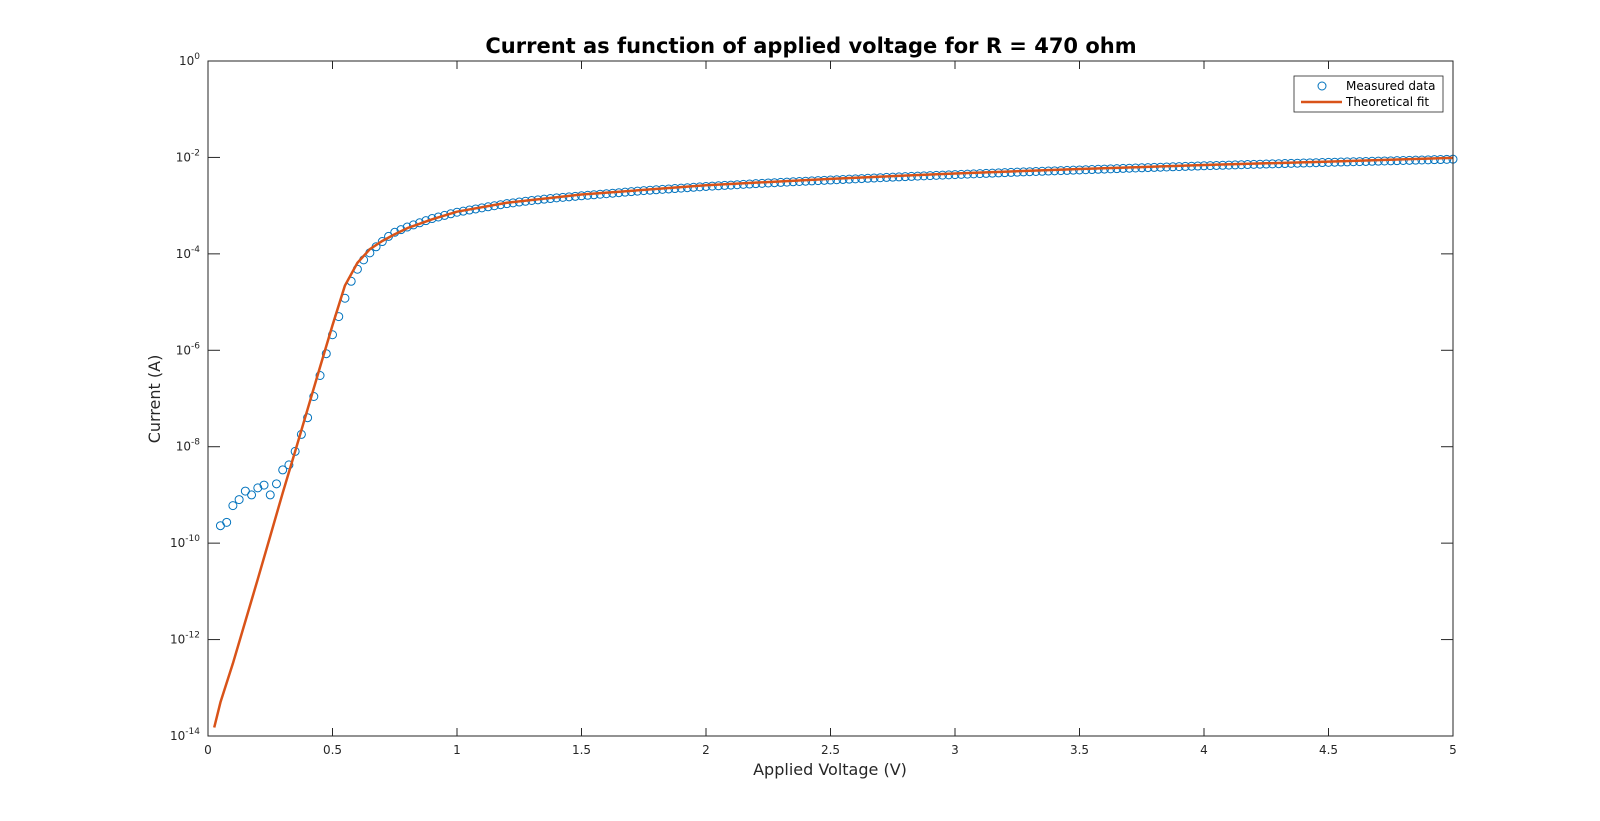  What do you see at coordinates (208, 750) in the screenshot?
I see `x-tick-label: 0` at bounding box center [208, 750].